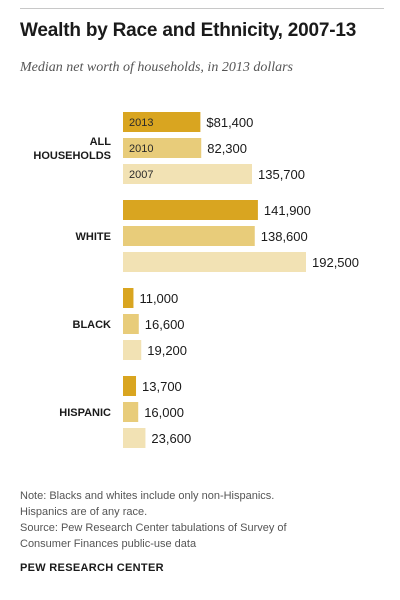 Image resolution: width=400 pixels, height=600 pixels. Describe the element at coordinates (171, 438) in the screenshot. I see `value-label: 23,600` at that location.